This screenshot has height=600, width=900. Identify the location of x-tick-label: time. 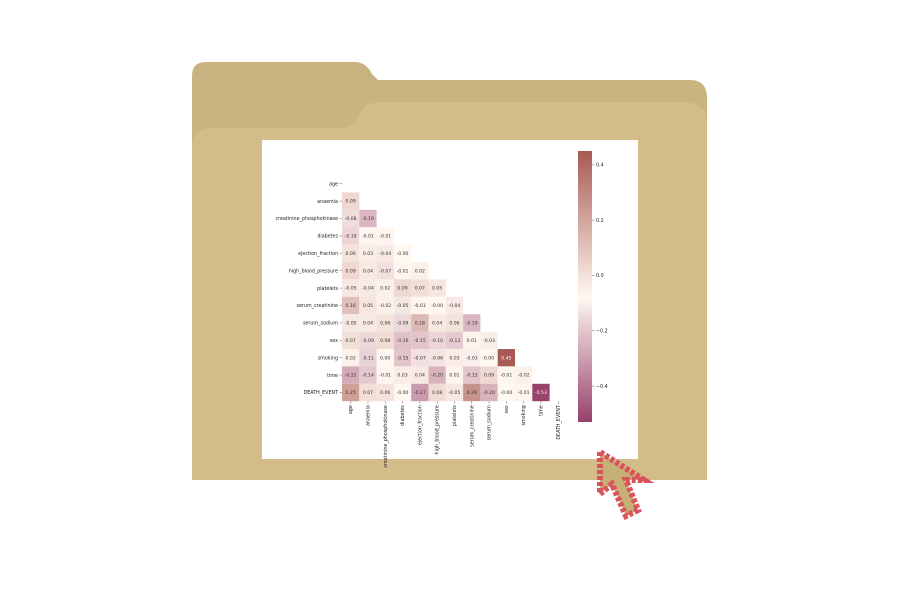
(542, 410).